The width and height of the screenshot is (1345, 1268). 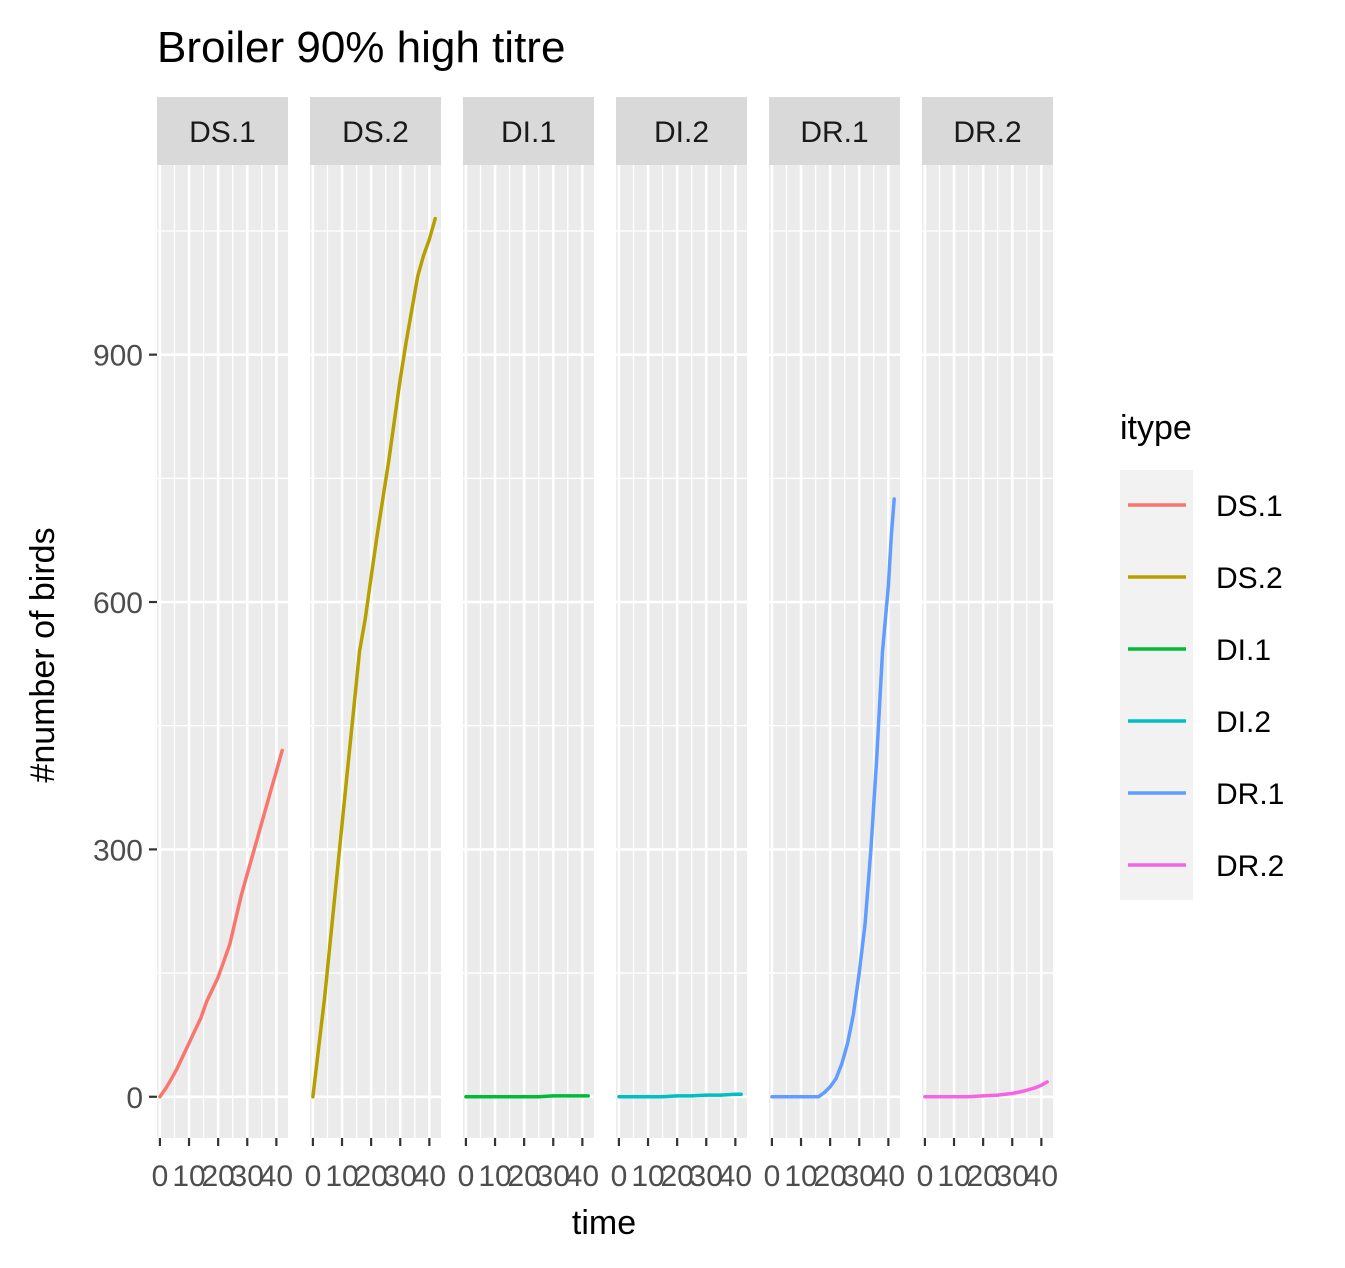 I want to click on legend-title: itype, so click(x=1156, y=428).